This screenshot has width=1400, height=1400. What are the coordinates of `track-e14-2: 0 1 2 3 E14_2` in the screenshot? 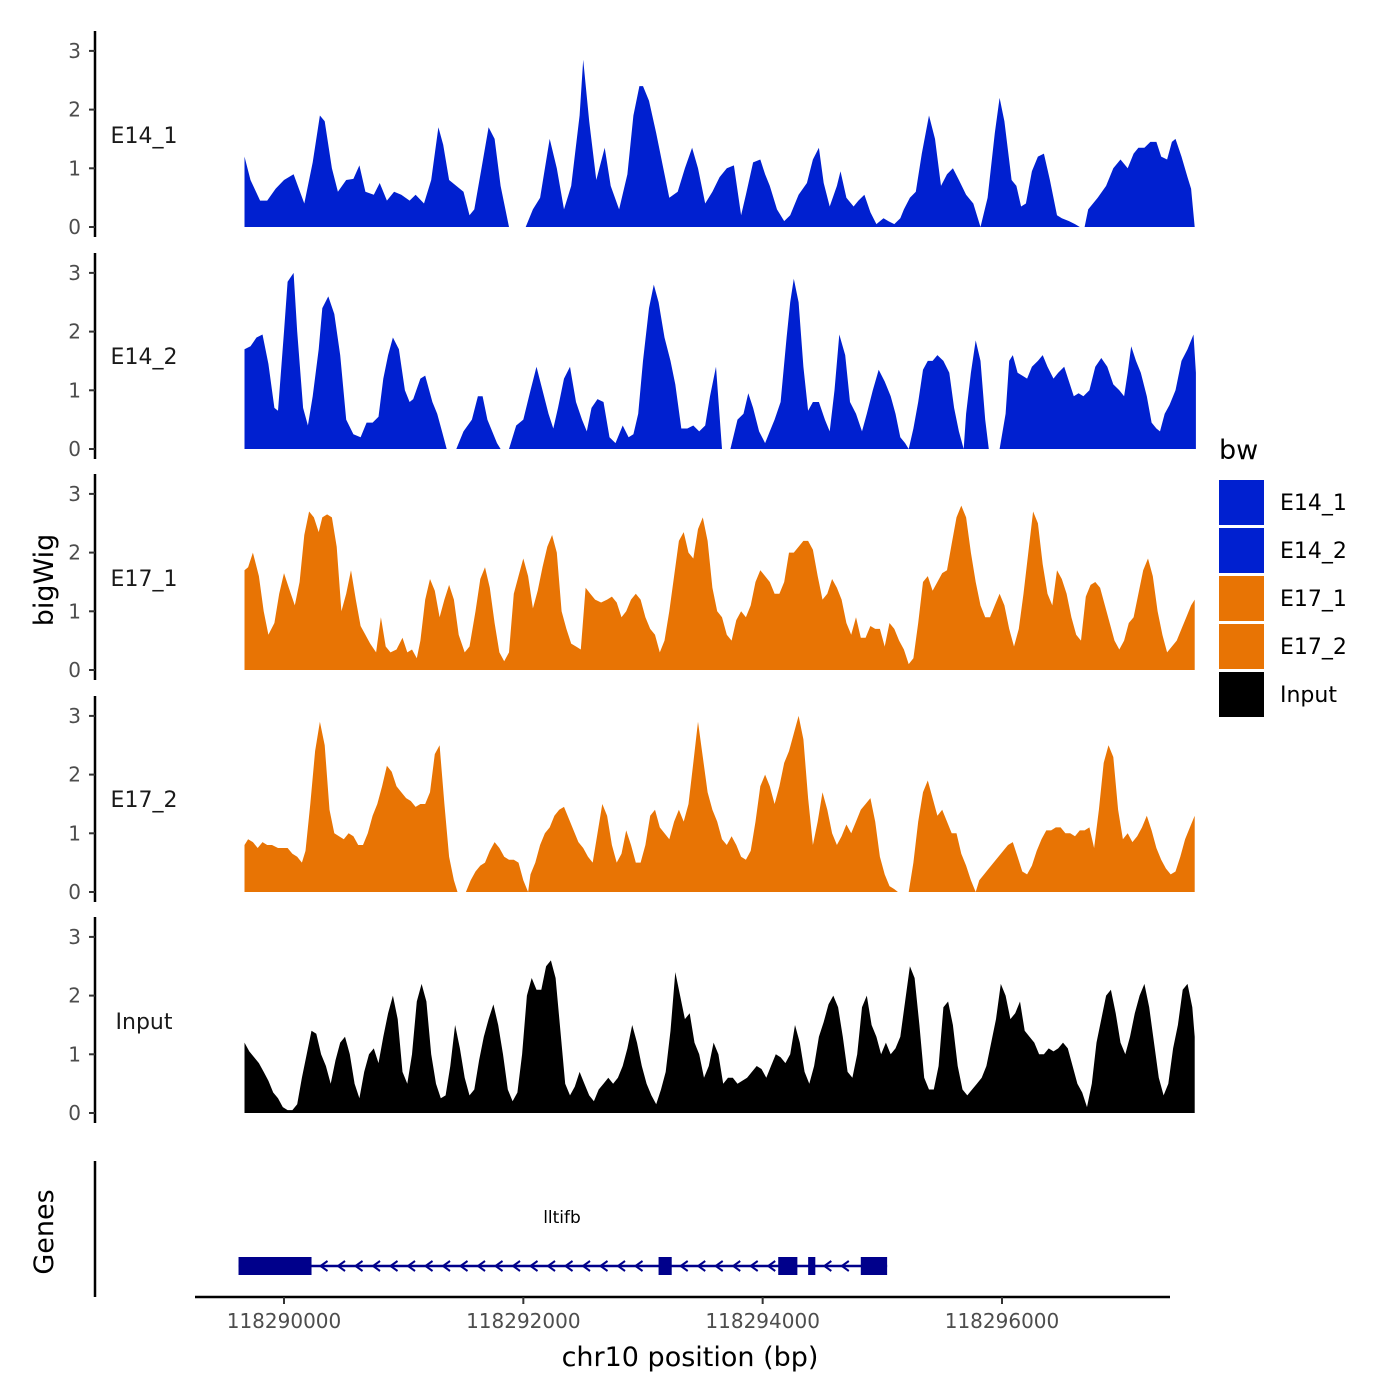 It's located at (632, 357).